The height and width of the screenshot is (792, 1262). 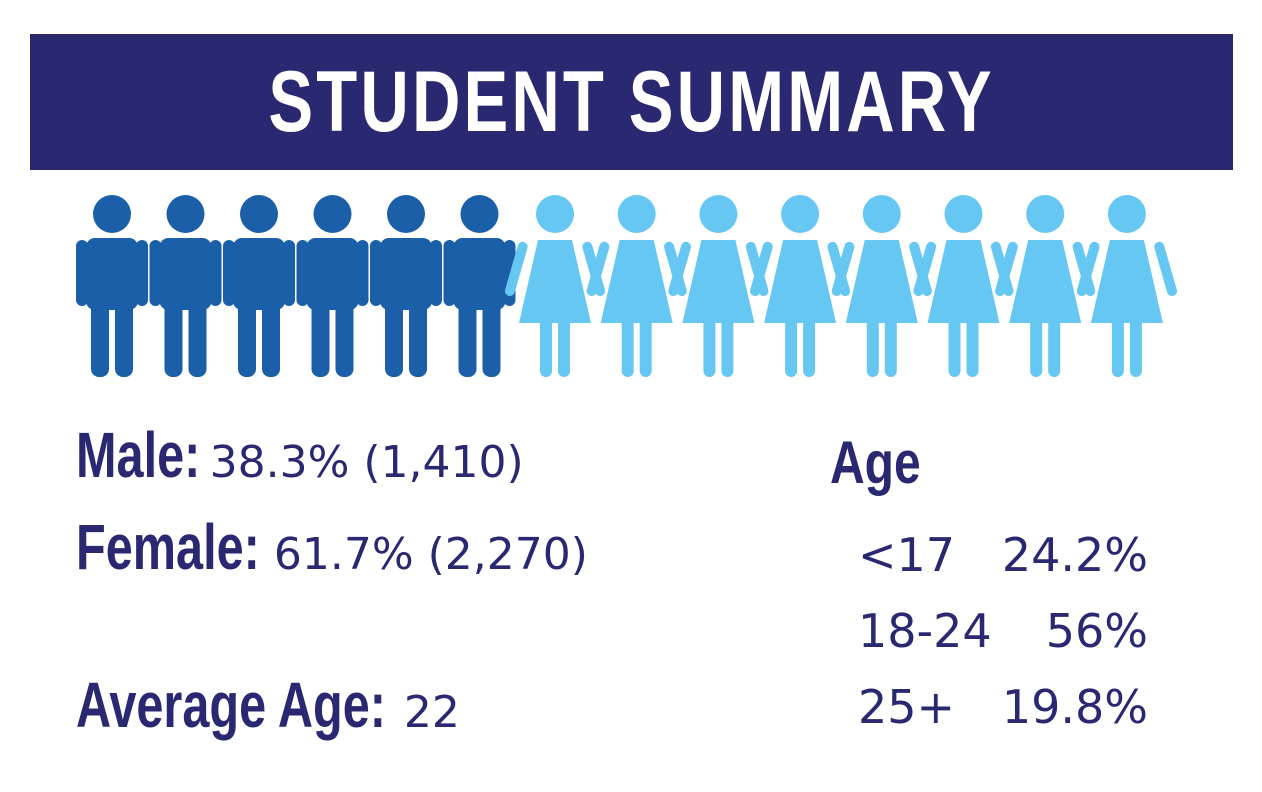 I want to click on female-value: 61.7% (2,270), so click(x=430, y=554).